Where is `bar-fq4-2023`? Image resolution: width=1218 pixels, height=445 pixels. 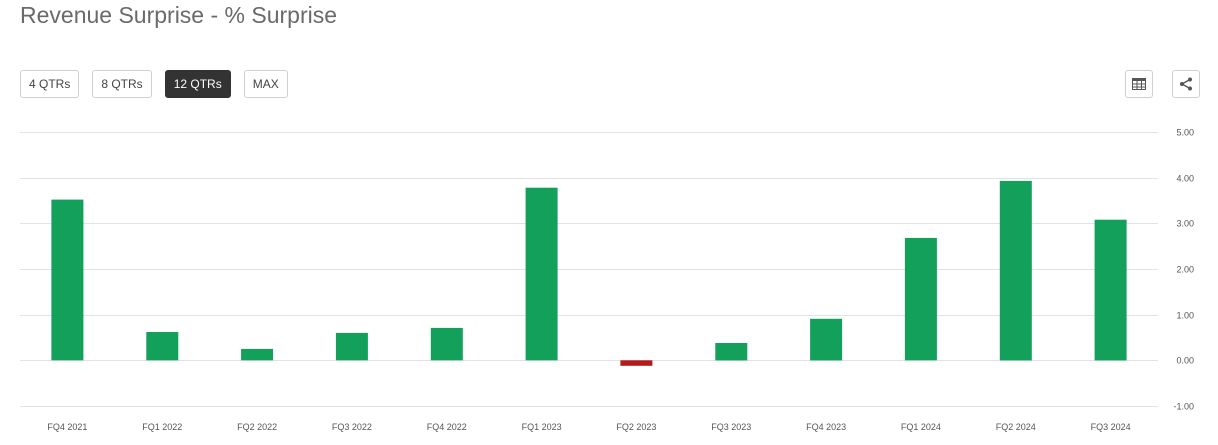
bar-fq4-2023 is located at coordinates (826, 339).